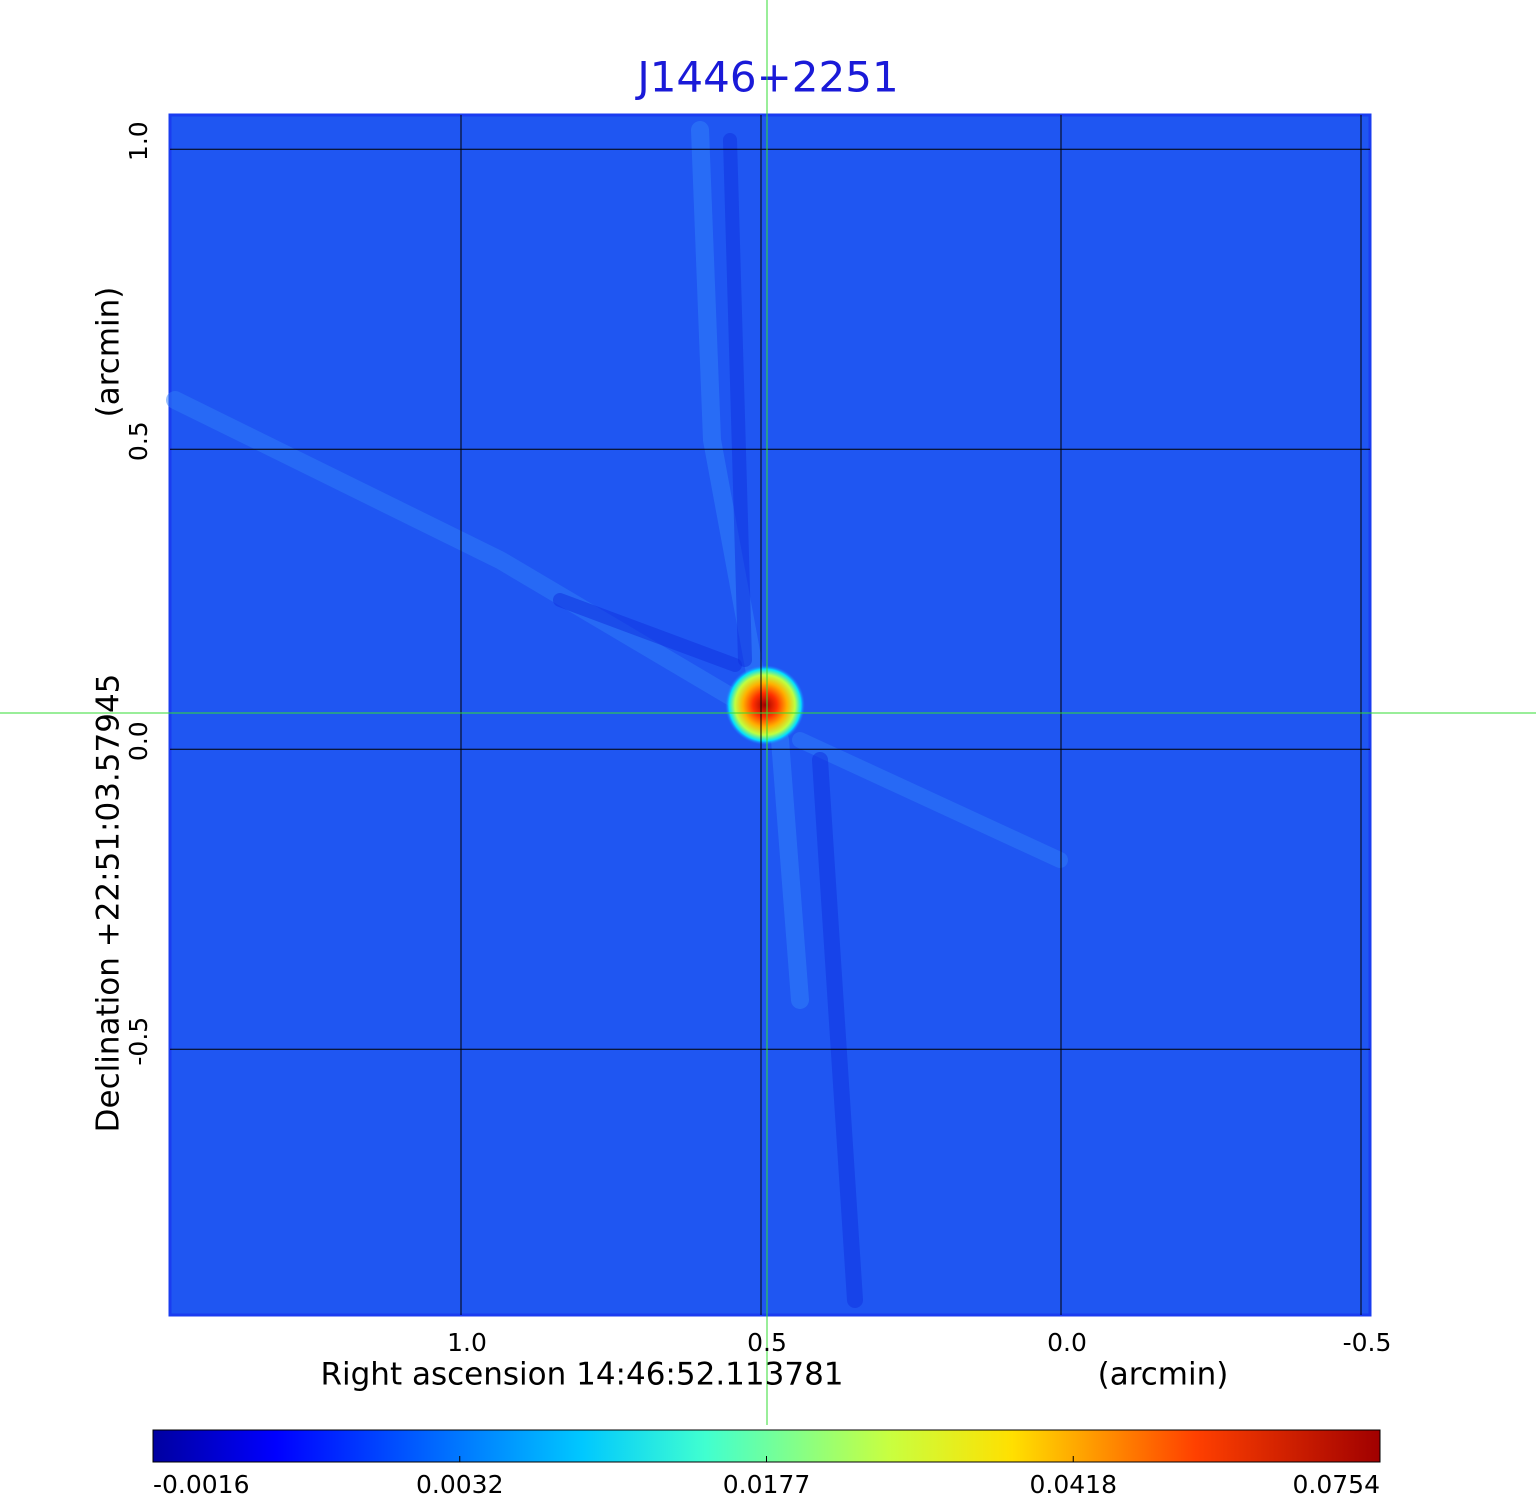 The height and width of the screenshot is (1500, 1536). What do you see at coordinates (766, 1484) in the screenshot?
I see `colorbar-tick-label: 0.0177` at bounding box center [766, 1484].